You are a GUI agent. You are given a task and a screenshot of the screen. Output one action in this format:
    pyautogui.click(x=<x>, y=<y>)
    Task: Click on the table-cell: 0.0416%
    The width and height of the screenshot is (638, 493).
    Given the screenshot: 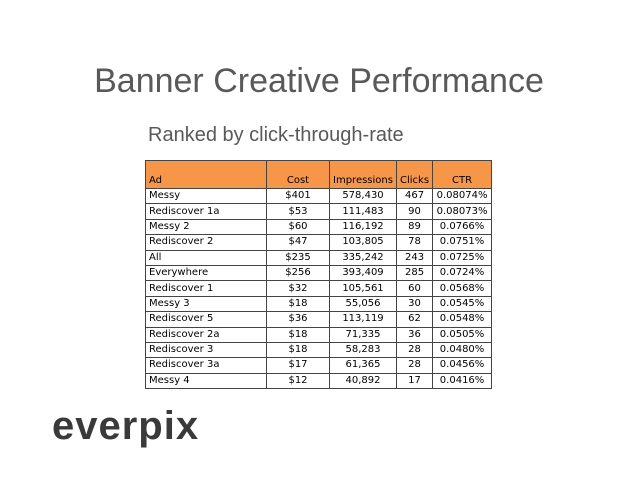 What is the action you would take?
    pyautogui.click(x=462, y=381)
    